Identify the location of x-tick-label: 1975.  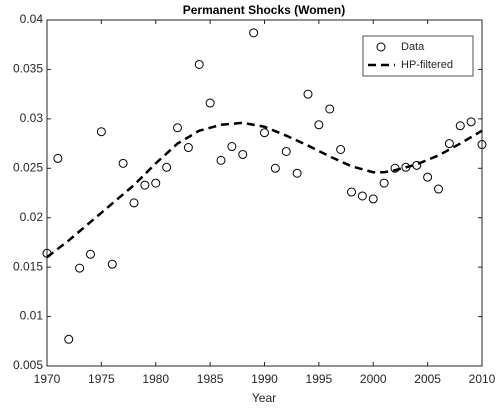
(101, 379).